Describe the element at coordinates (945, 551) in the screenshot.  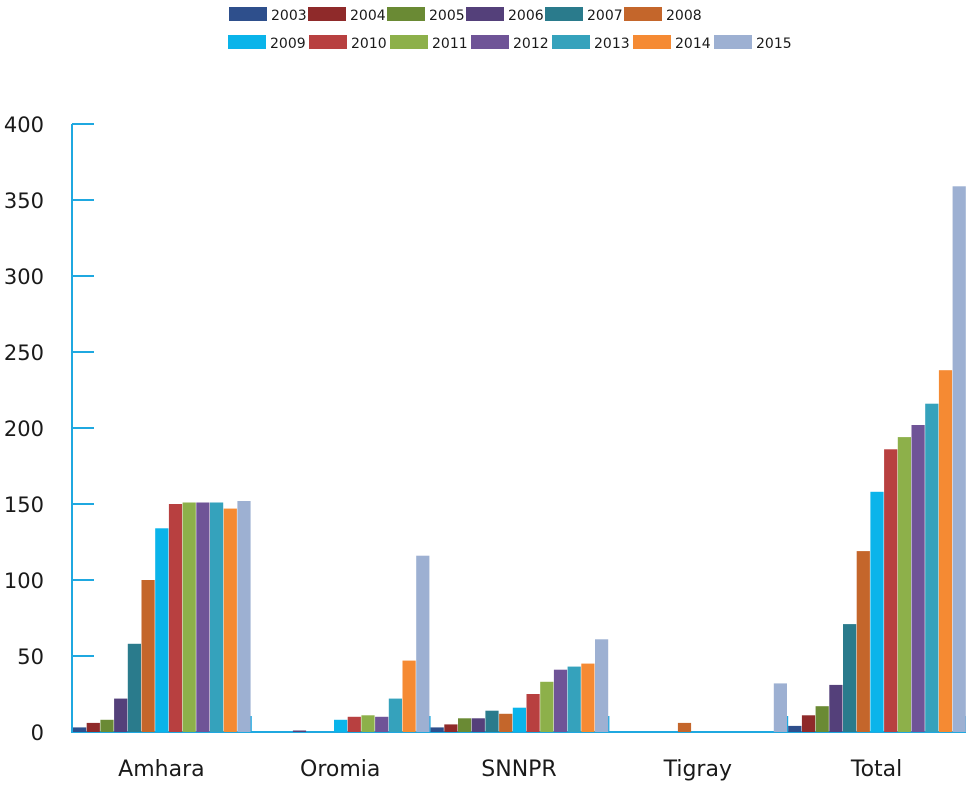
I see `bar-total-2014` at that location.